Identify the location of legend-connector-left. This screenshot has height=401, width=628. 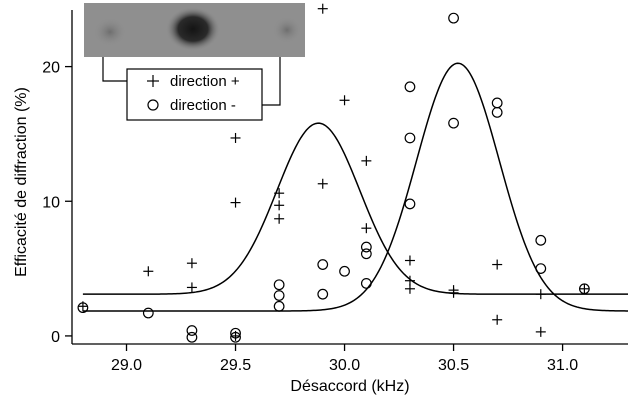
(114, 69).